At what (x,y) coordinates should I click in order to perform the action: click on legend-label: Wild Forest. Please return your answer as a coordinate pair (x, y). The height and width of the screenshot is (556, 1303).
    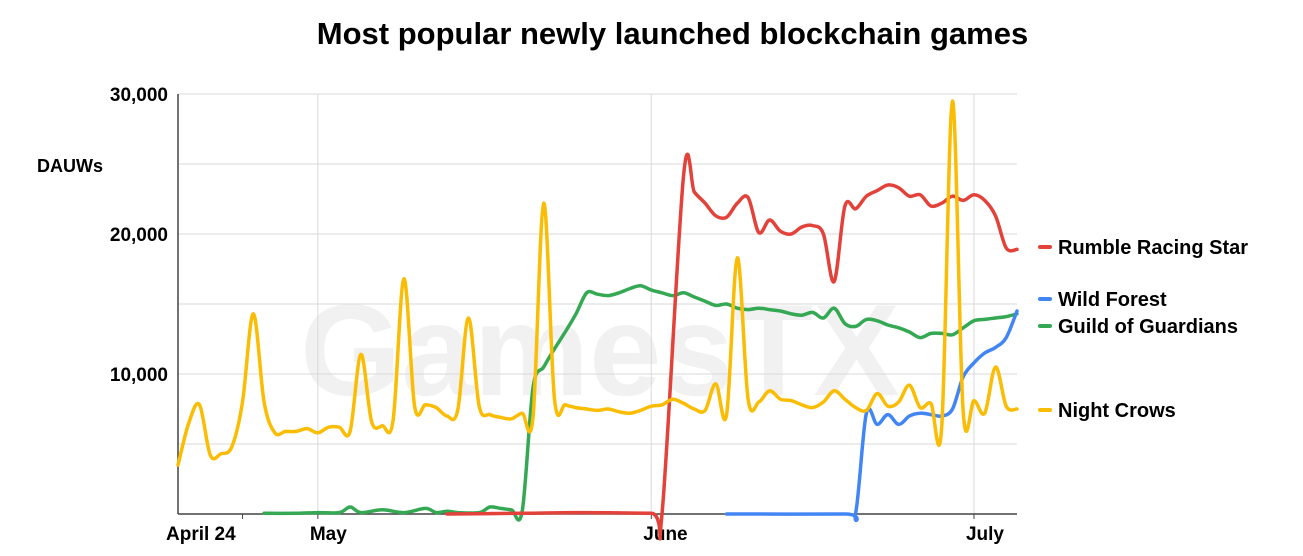
    Looking at the image, I should click on (1112, 300).